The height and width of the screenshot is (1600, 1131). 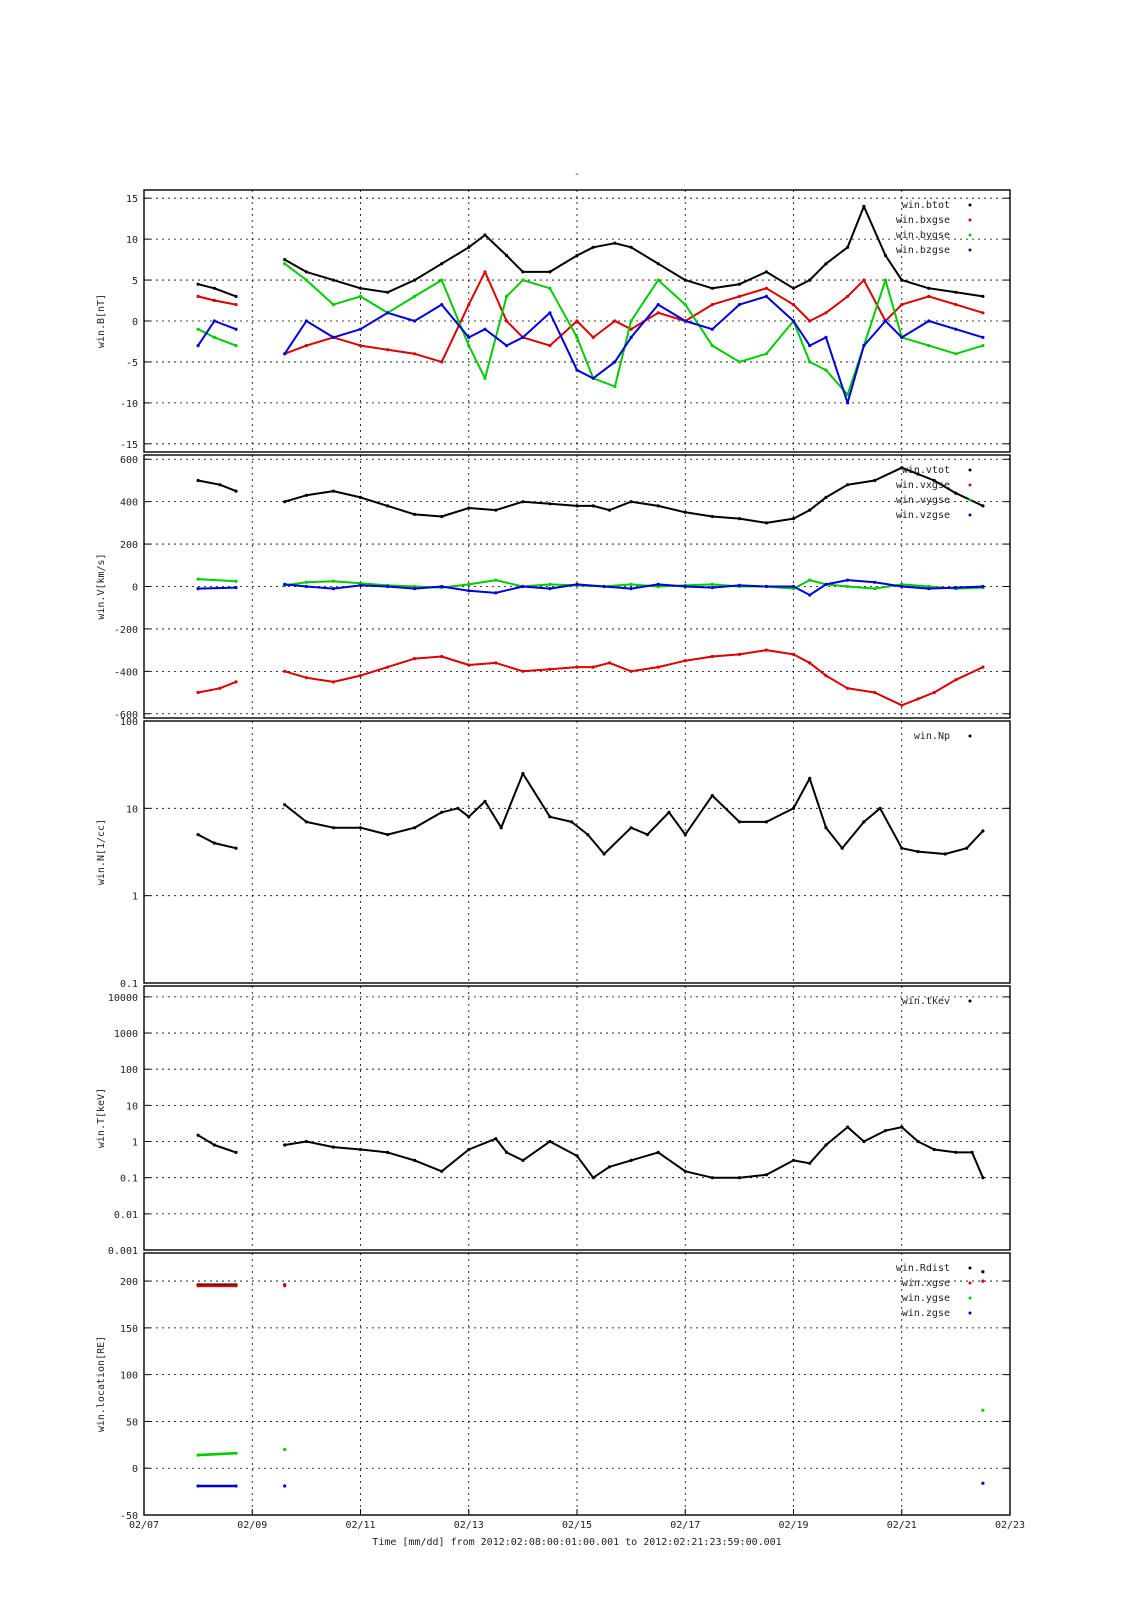 What do you see at coordinates (923, 515) in the screenshot?
I see `legend-label: win.vzgse` at bounding box center [923, 515].